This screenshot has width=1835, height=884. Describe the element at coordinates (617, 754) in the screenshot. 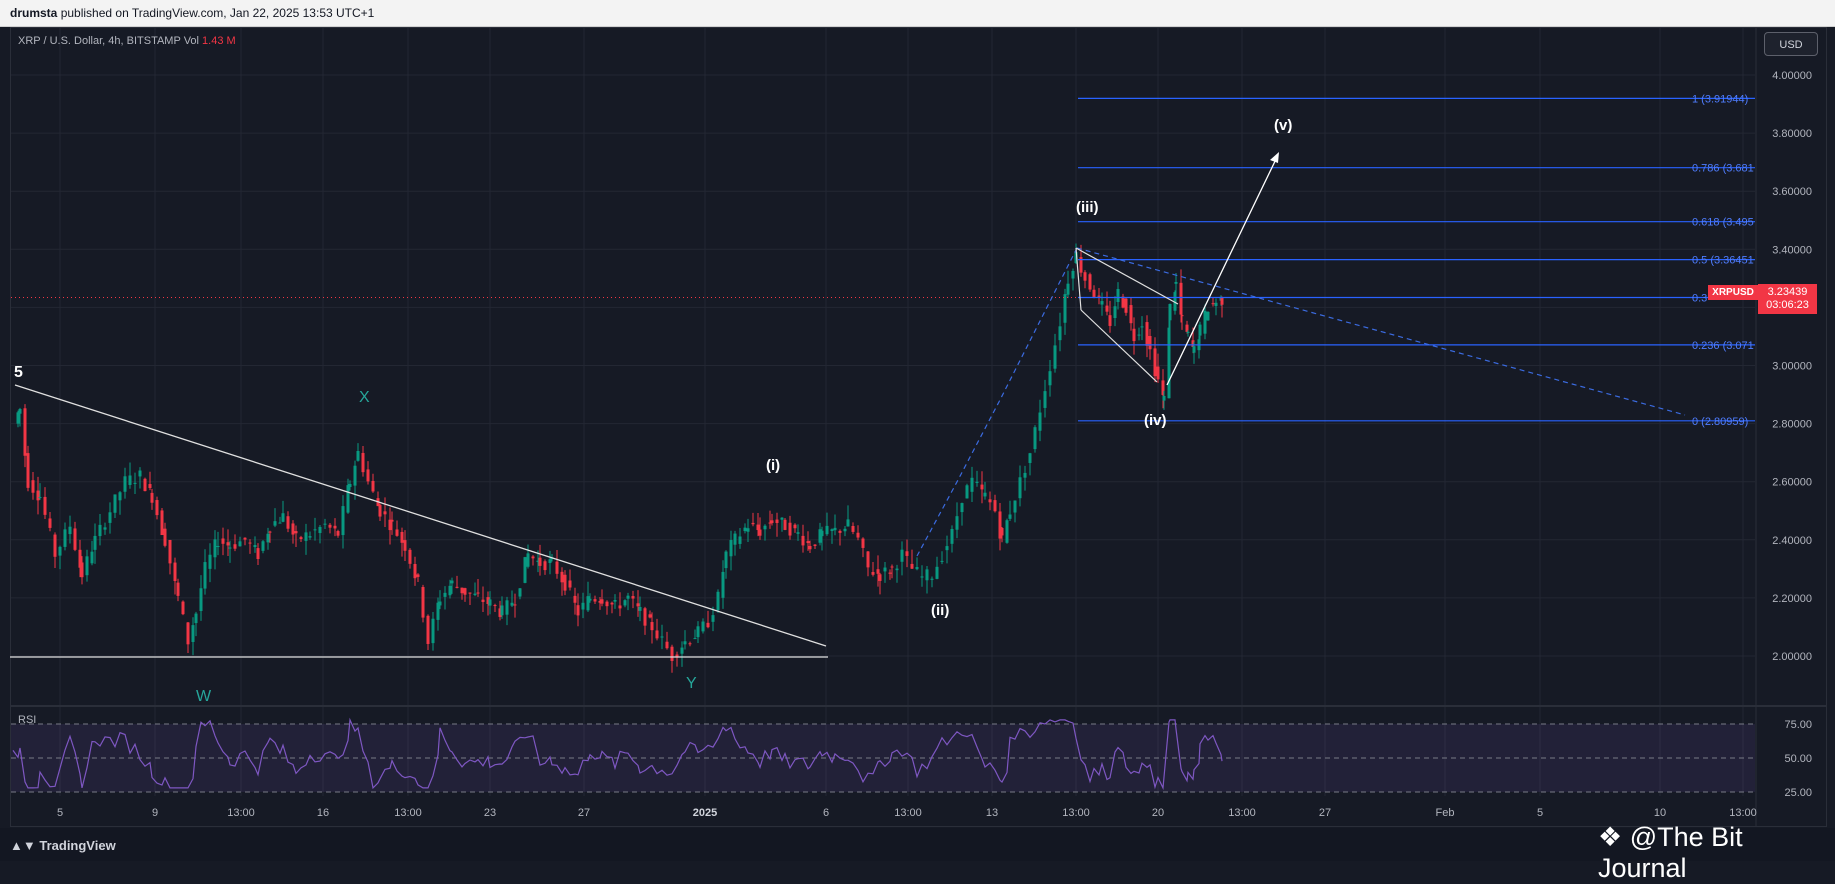

I see `rsi-line` at that location.